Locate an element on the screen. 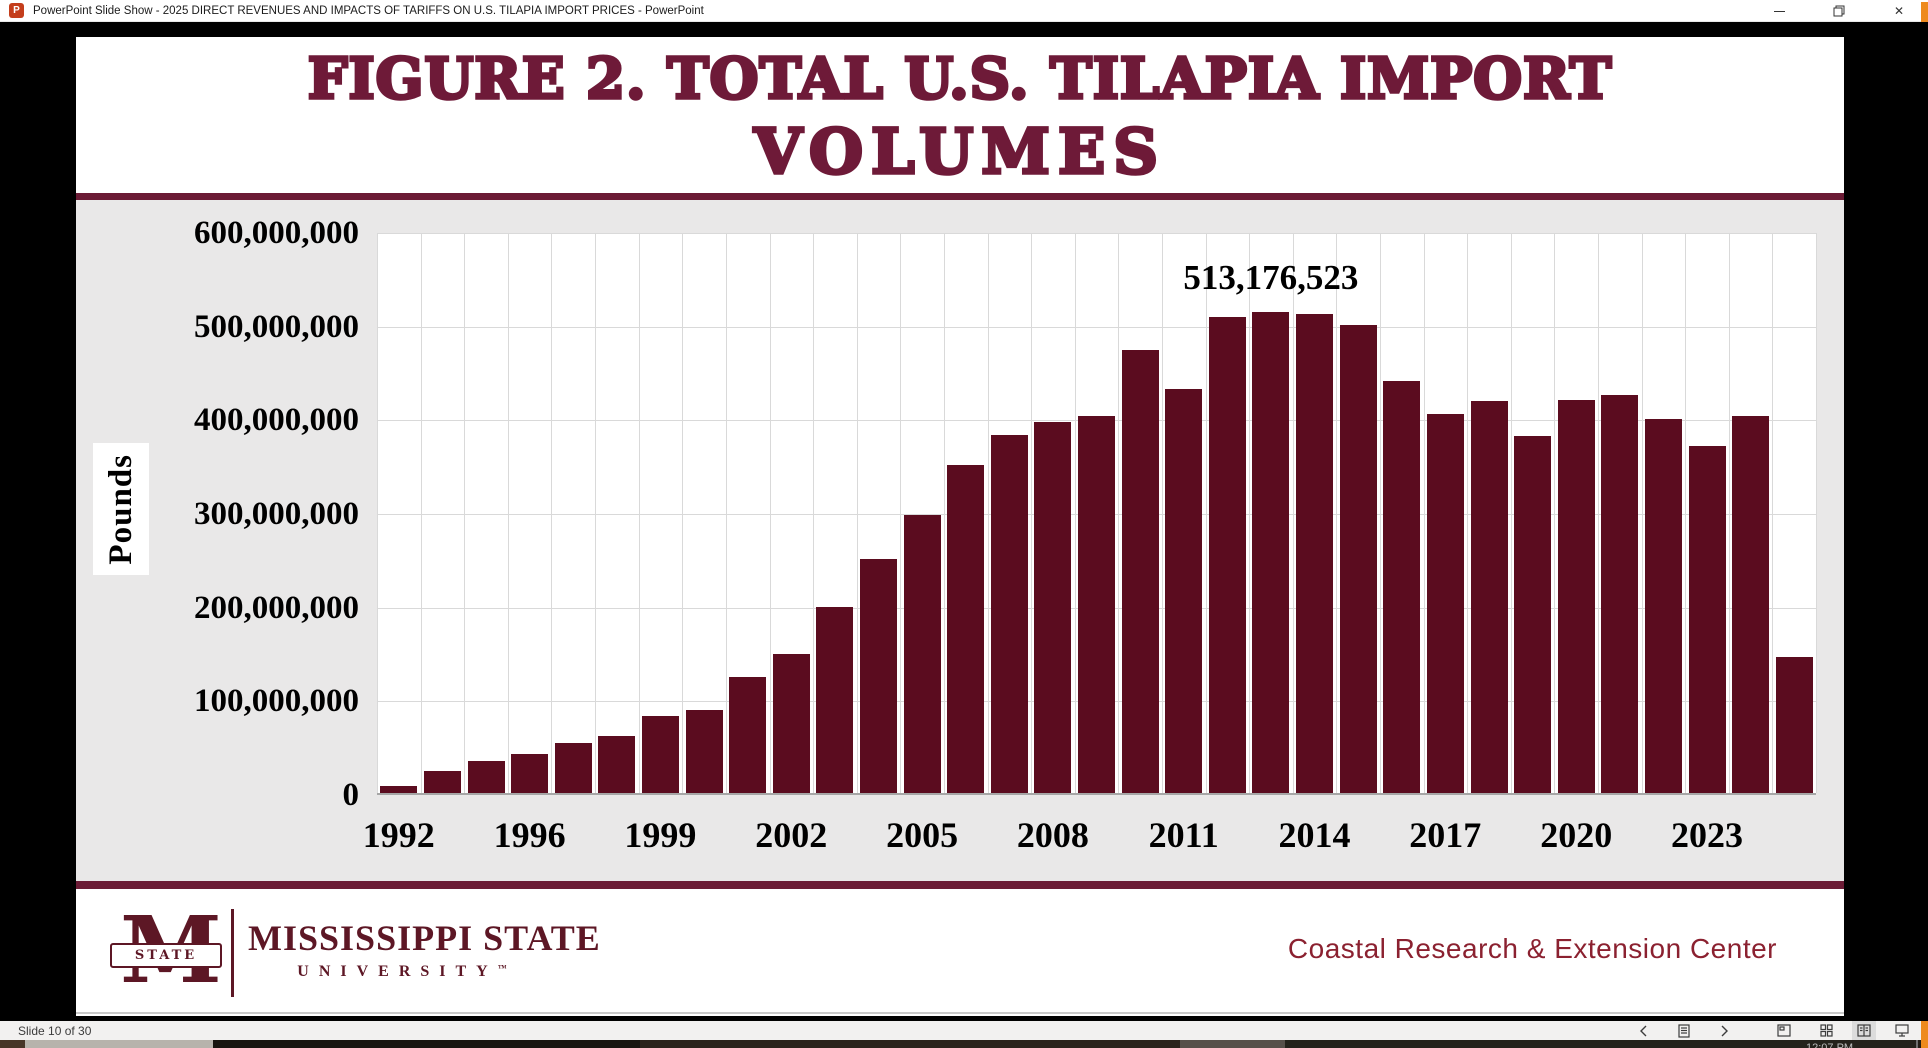 The height and width of the screenshot is (1048, 1928). restore-button is located at coordinates (1839, 11).